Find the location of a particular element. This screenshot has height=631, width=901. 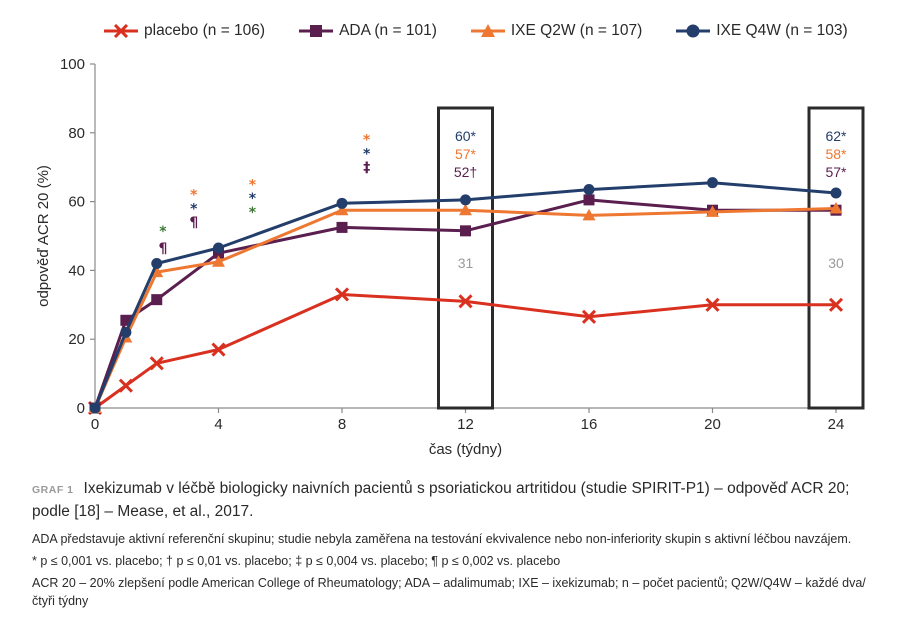

legend-label-ada: ADA (n = 101) is located at coordinates (388, 30).